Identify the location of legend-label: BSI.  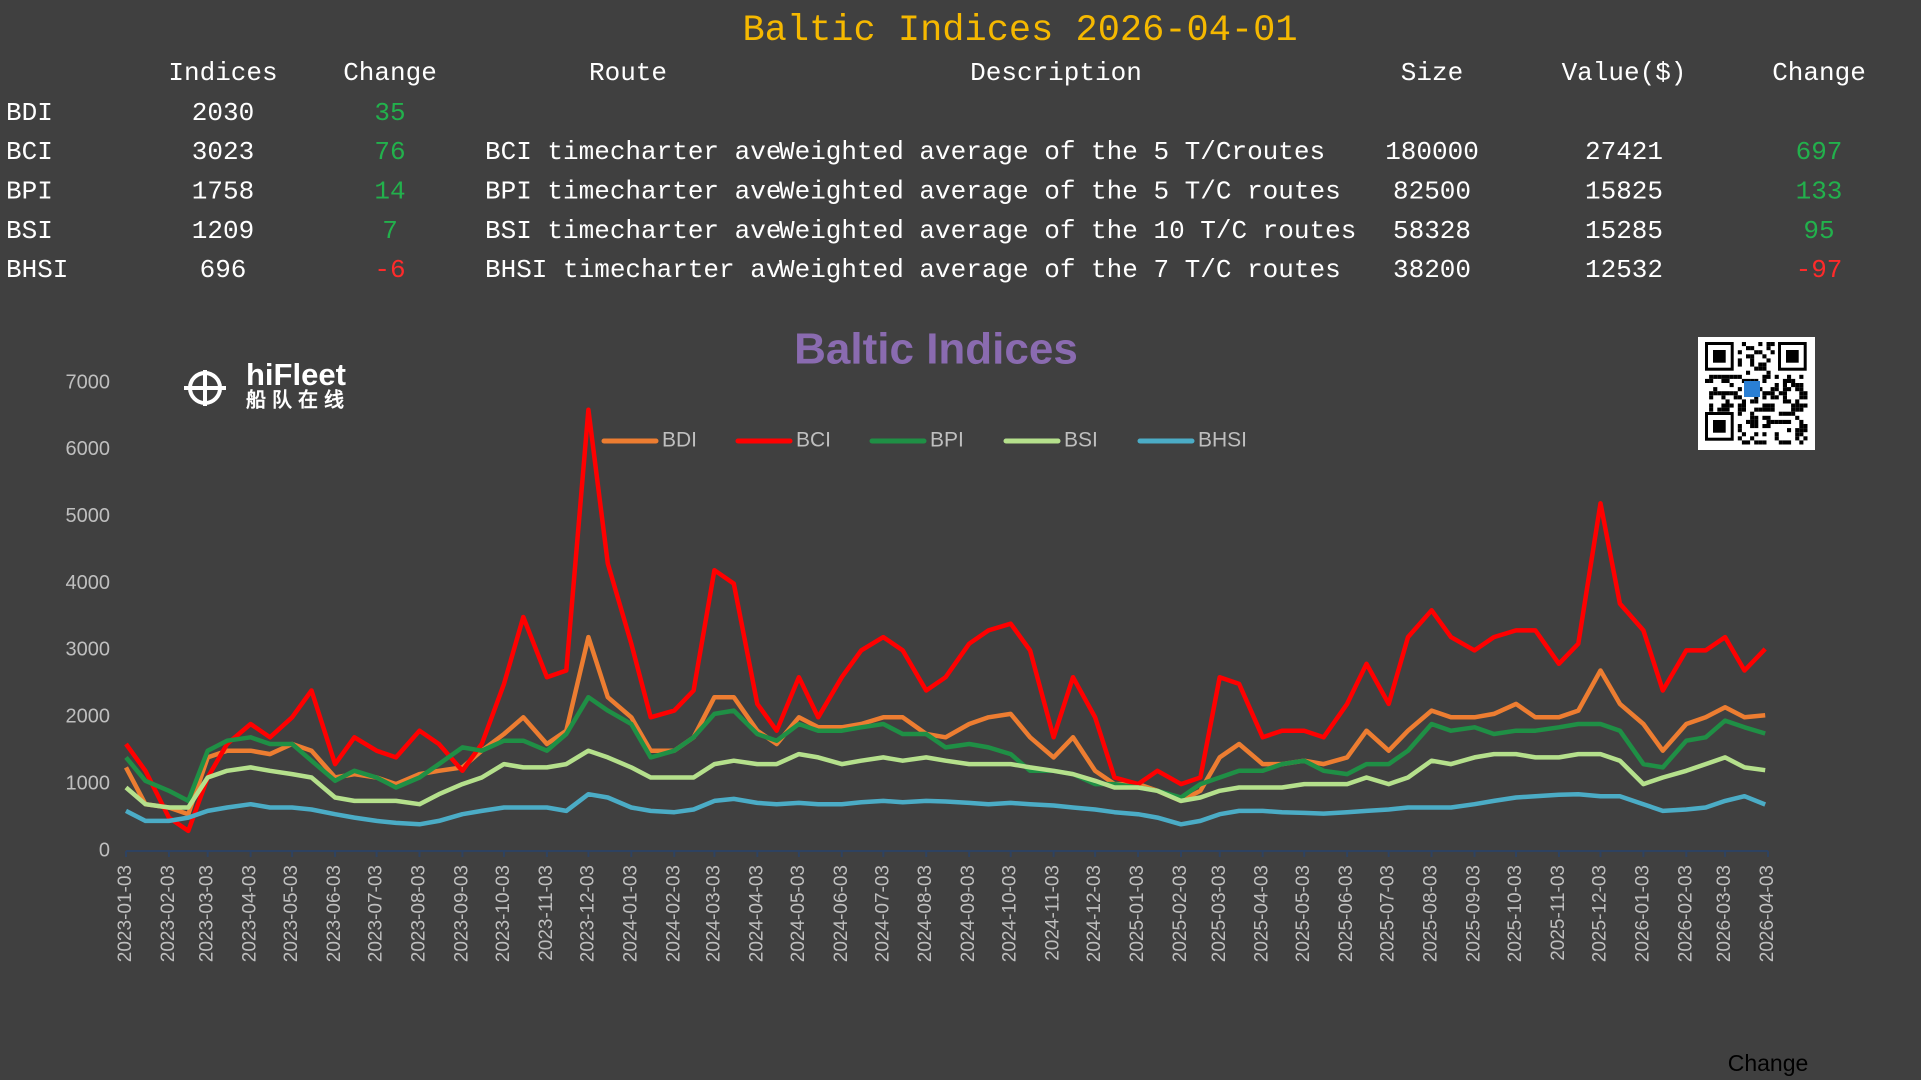
(1081, 440).